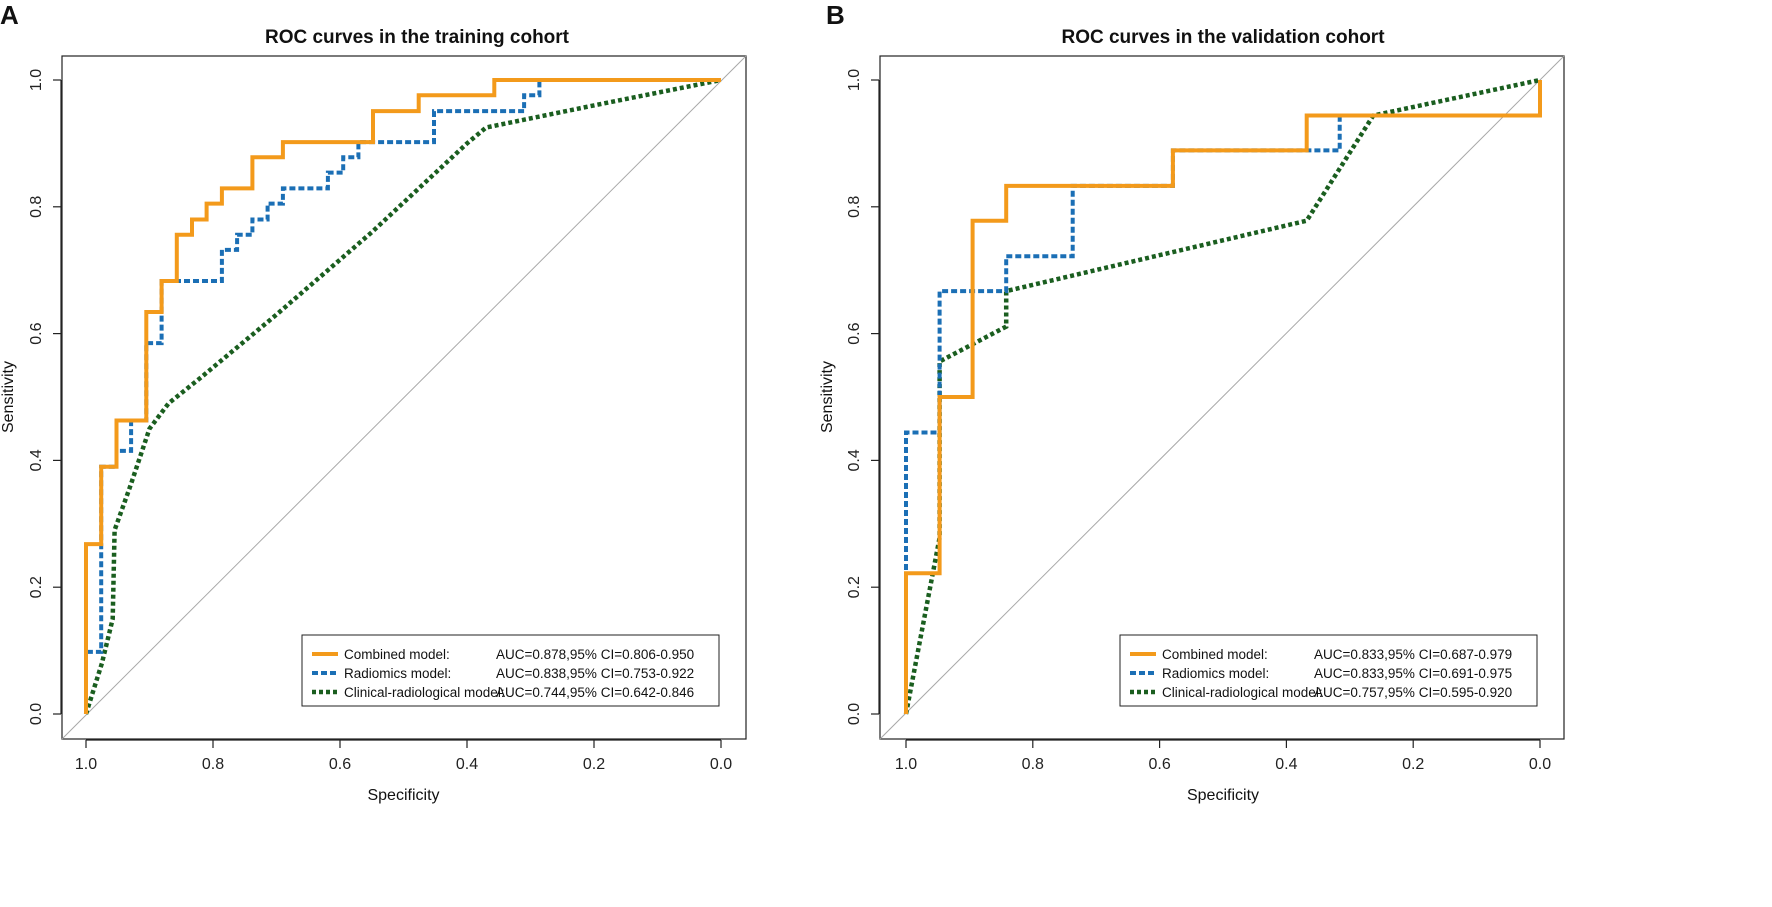 The width and height of the screenshot is (1772, 907). Describe the element at coordinates (835, 15) in the screenshot. I see `panel-letter: B` at that location.